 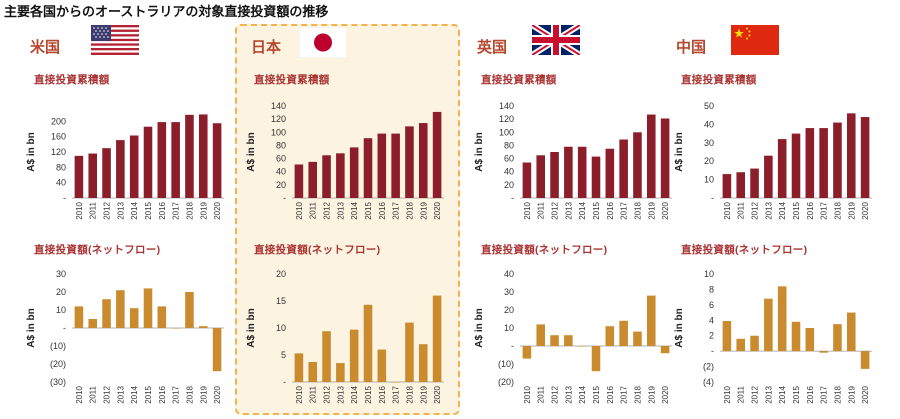 What do you see at coordinates (492, 47) in the screenshot?
I see `country-uk-name: 英国` at bounding box center [492, 47].